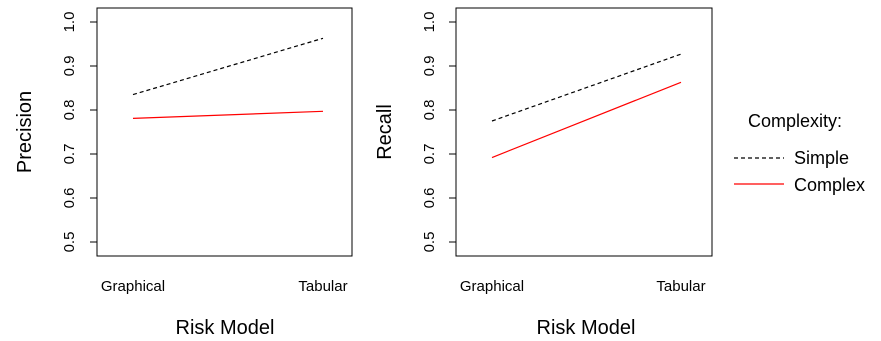  I want to click on legend-label-simple: Simple, so click(821, 158).